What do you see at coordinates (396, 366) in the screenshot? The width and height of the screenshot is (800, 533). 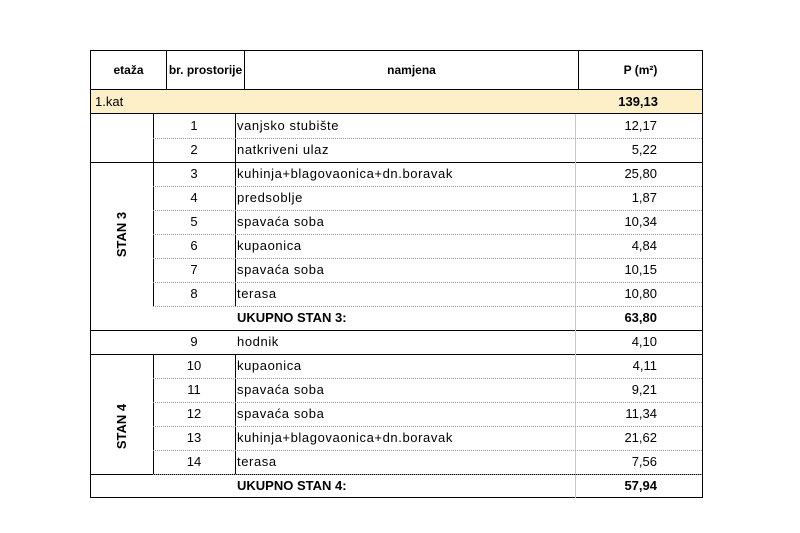 I see `table-row: 10 kupaonica 4,11` at bounding box center [396, 366].